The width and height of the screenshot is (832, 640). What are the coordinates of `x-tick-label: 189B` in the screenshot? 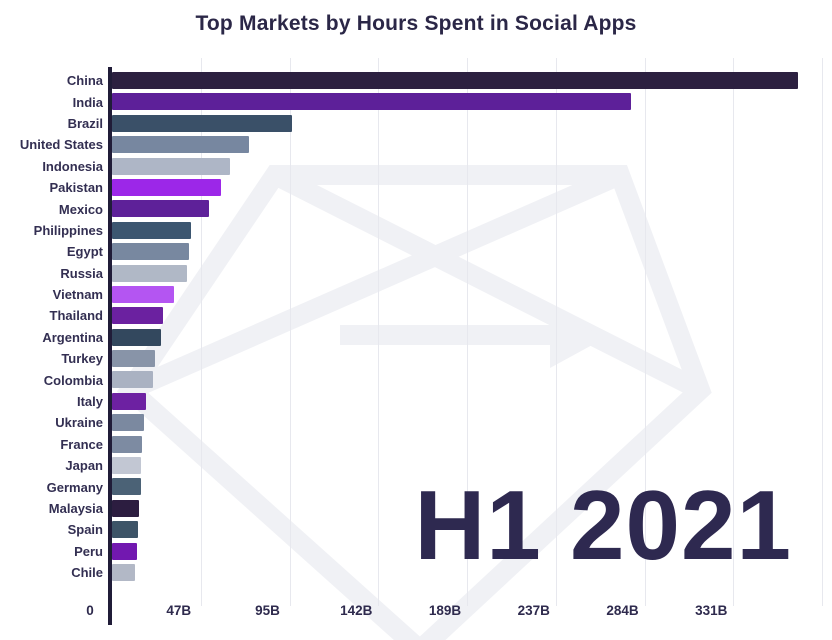 It's located at (445, 610).